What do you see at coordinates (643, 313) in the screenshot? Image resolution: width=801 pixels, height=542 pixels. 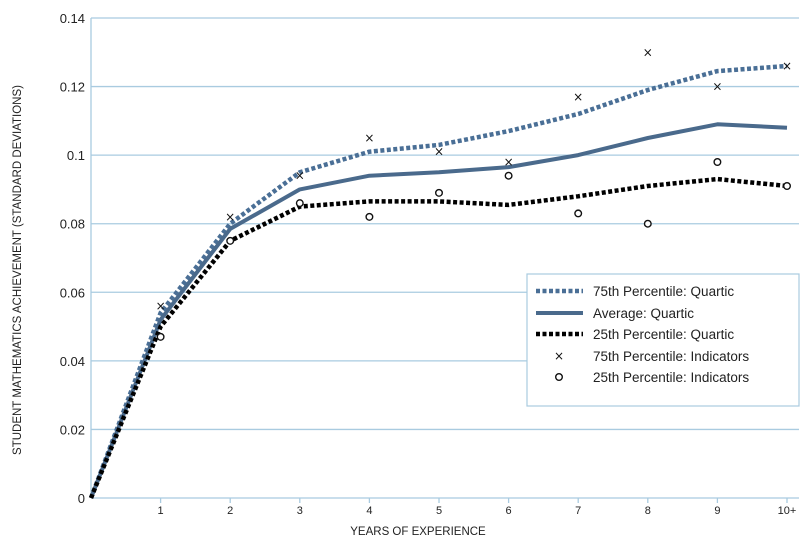 I see `legend-label-average-quartic: Average: Quartic` at bounding box center [643, 313].